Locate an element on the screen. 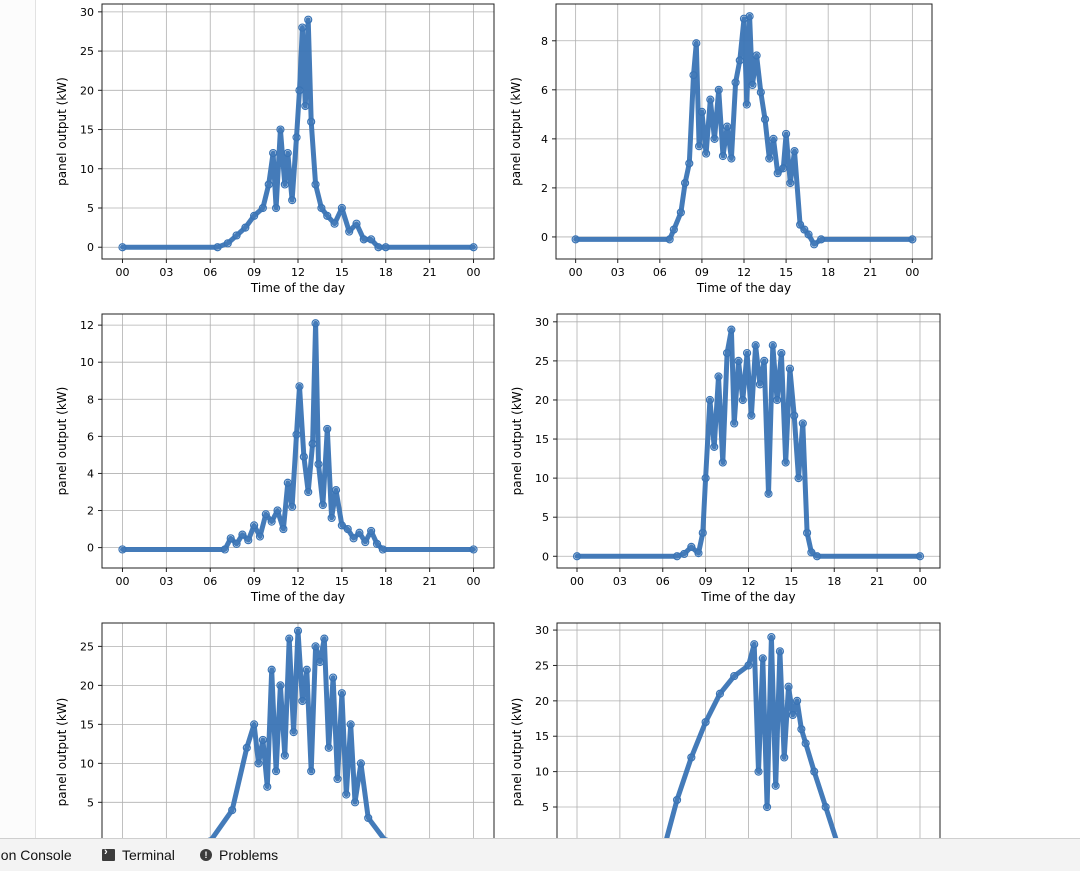 The image size is (1080, 871). bottom-panel-tabs: non Console Terminal ! Problems is located at coordinates (540, 854).